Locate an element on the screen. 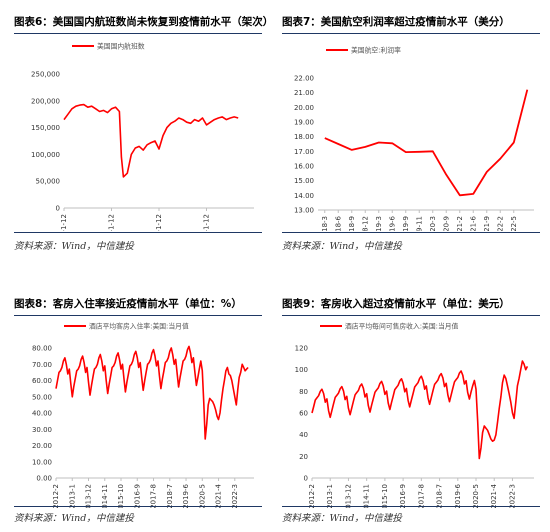 Image resolution: width=550 pixels, height=532 pixels. legend-label: 美国航空:利润率 is located at coordinates (376, 50).